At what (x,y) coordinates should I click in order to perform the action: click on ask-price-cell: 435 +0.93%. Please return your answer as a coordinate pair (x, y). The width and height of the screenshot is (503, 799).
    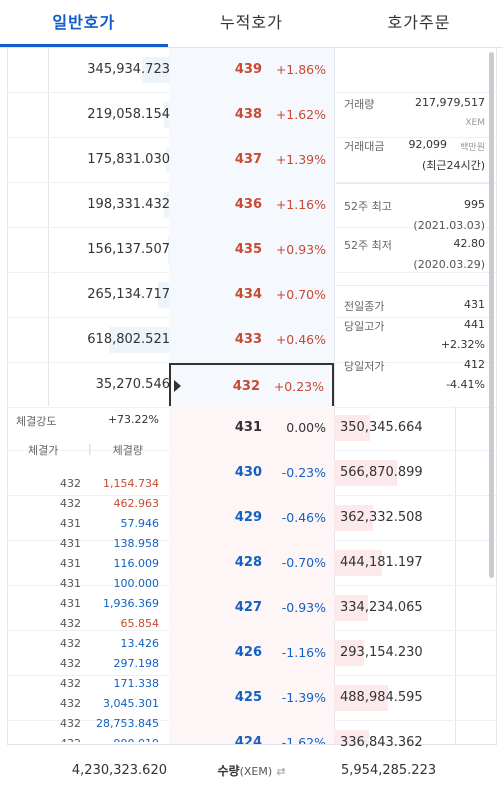
    Looking at the image, I should click on (251, 250).